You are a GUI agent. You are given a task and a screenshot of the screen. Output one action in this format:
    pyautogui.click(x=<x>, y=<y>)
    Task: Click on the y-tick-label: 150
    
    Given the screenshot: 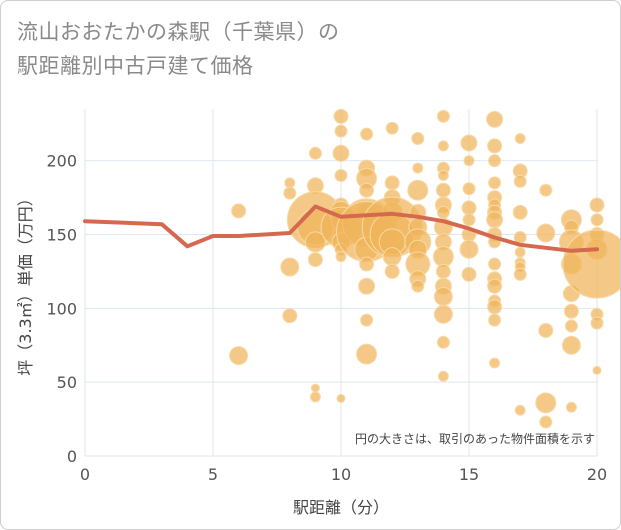 What is the action you would take?
    pyautogui.click(x=61, y=235)
    